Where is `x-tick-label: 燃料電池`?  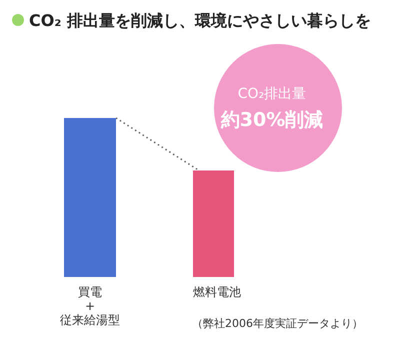 x-tick-label: 燃料電池 is located at coordinates (217, 292).